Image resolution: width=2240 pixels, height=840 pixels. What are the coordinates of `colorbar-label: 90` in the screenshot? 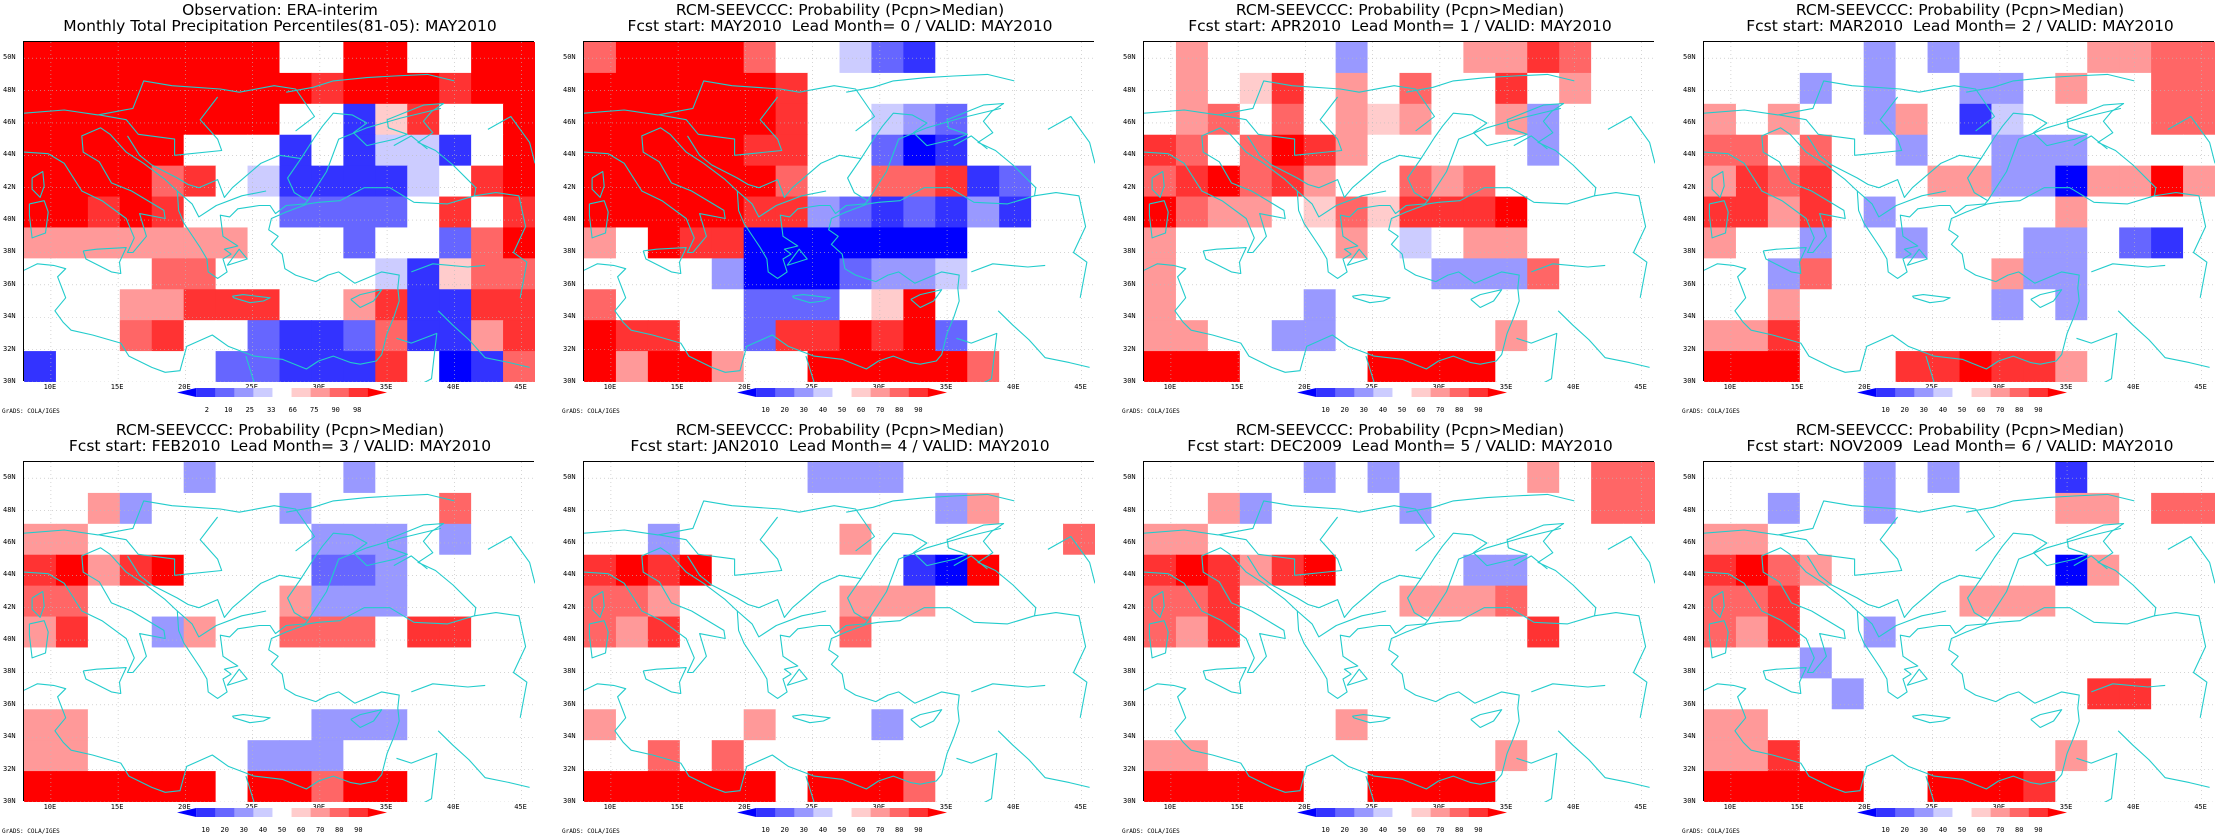 It's located at (335, 410).